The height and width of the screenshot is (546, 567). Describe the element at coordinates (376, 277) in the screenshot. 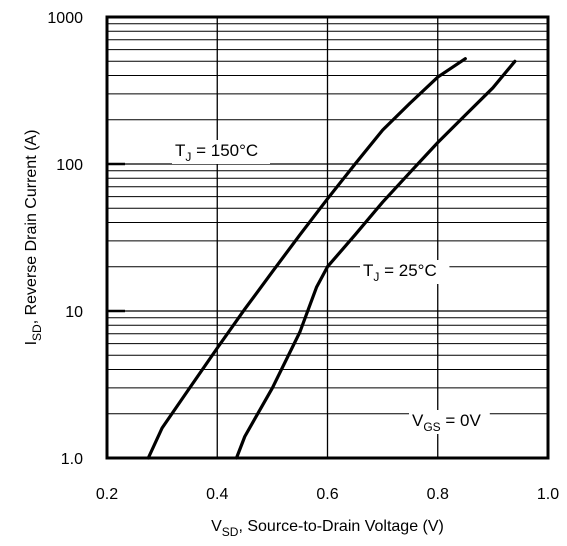

I see `annotation-tj-25c-sub: J` at that location.